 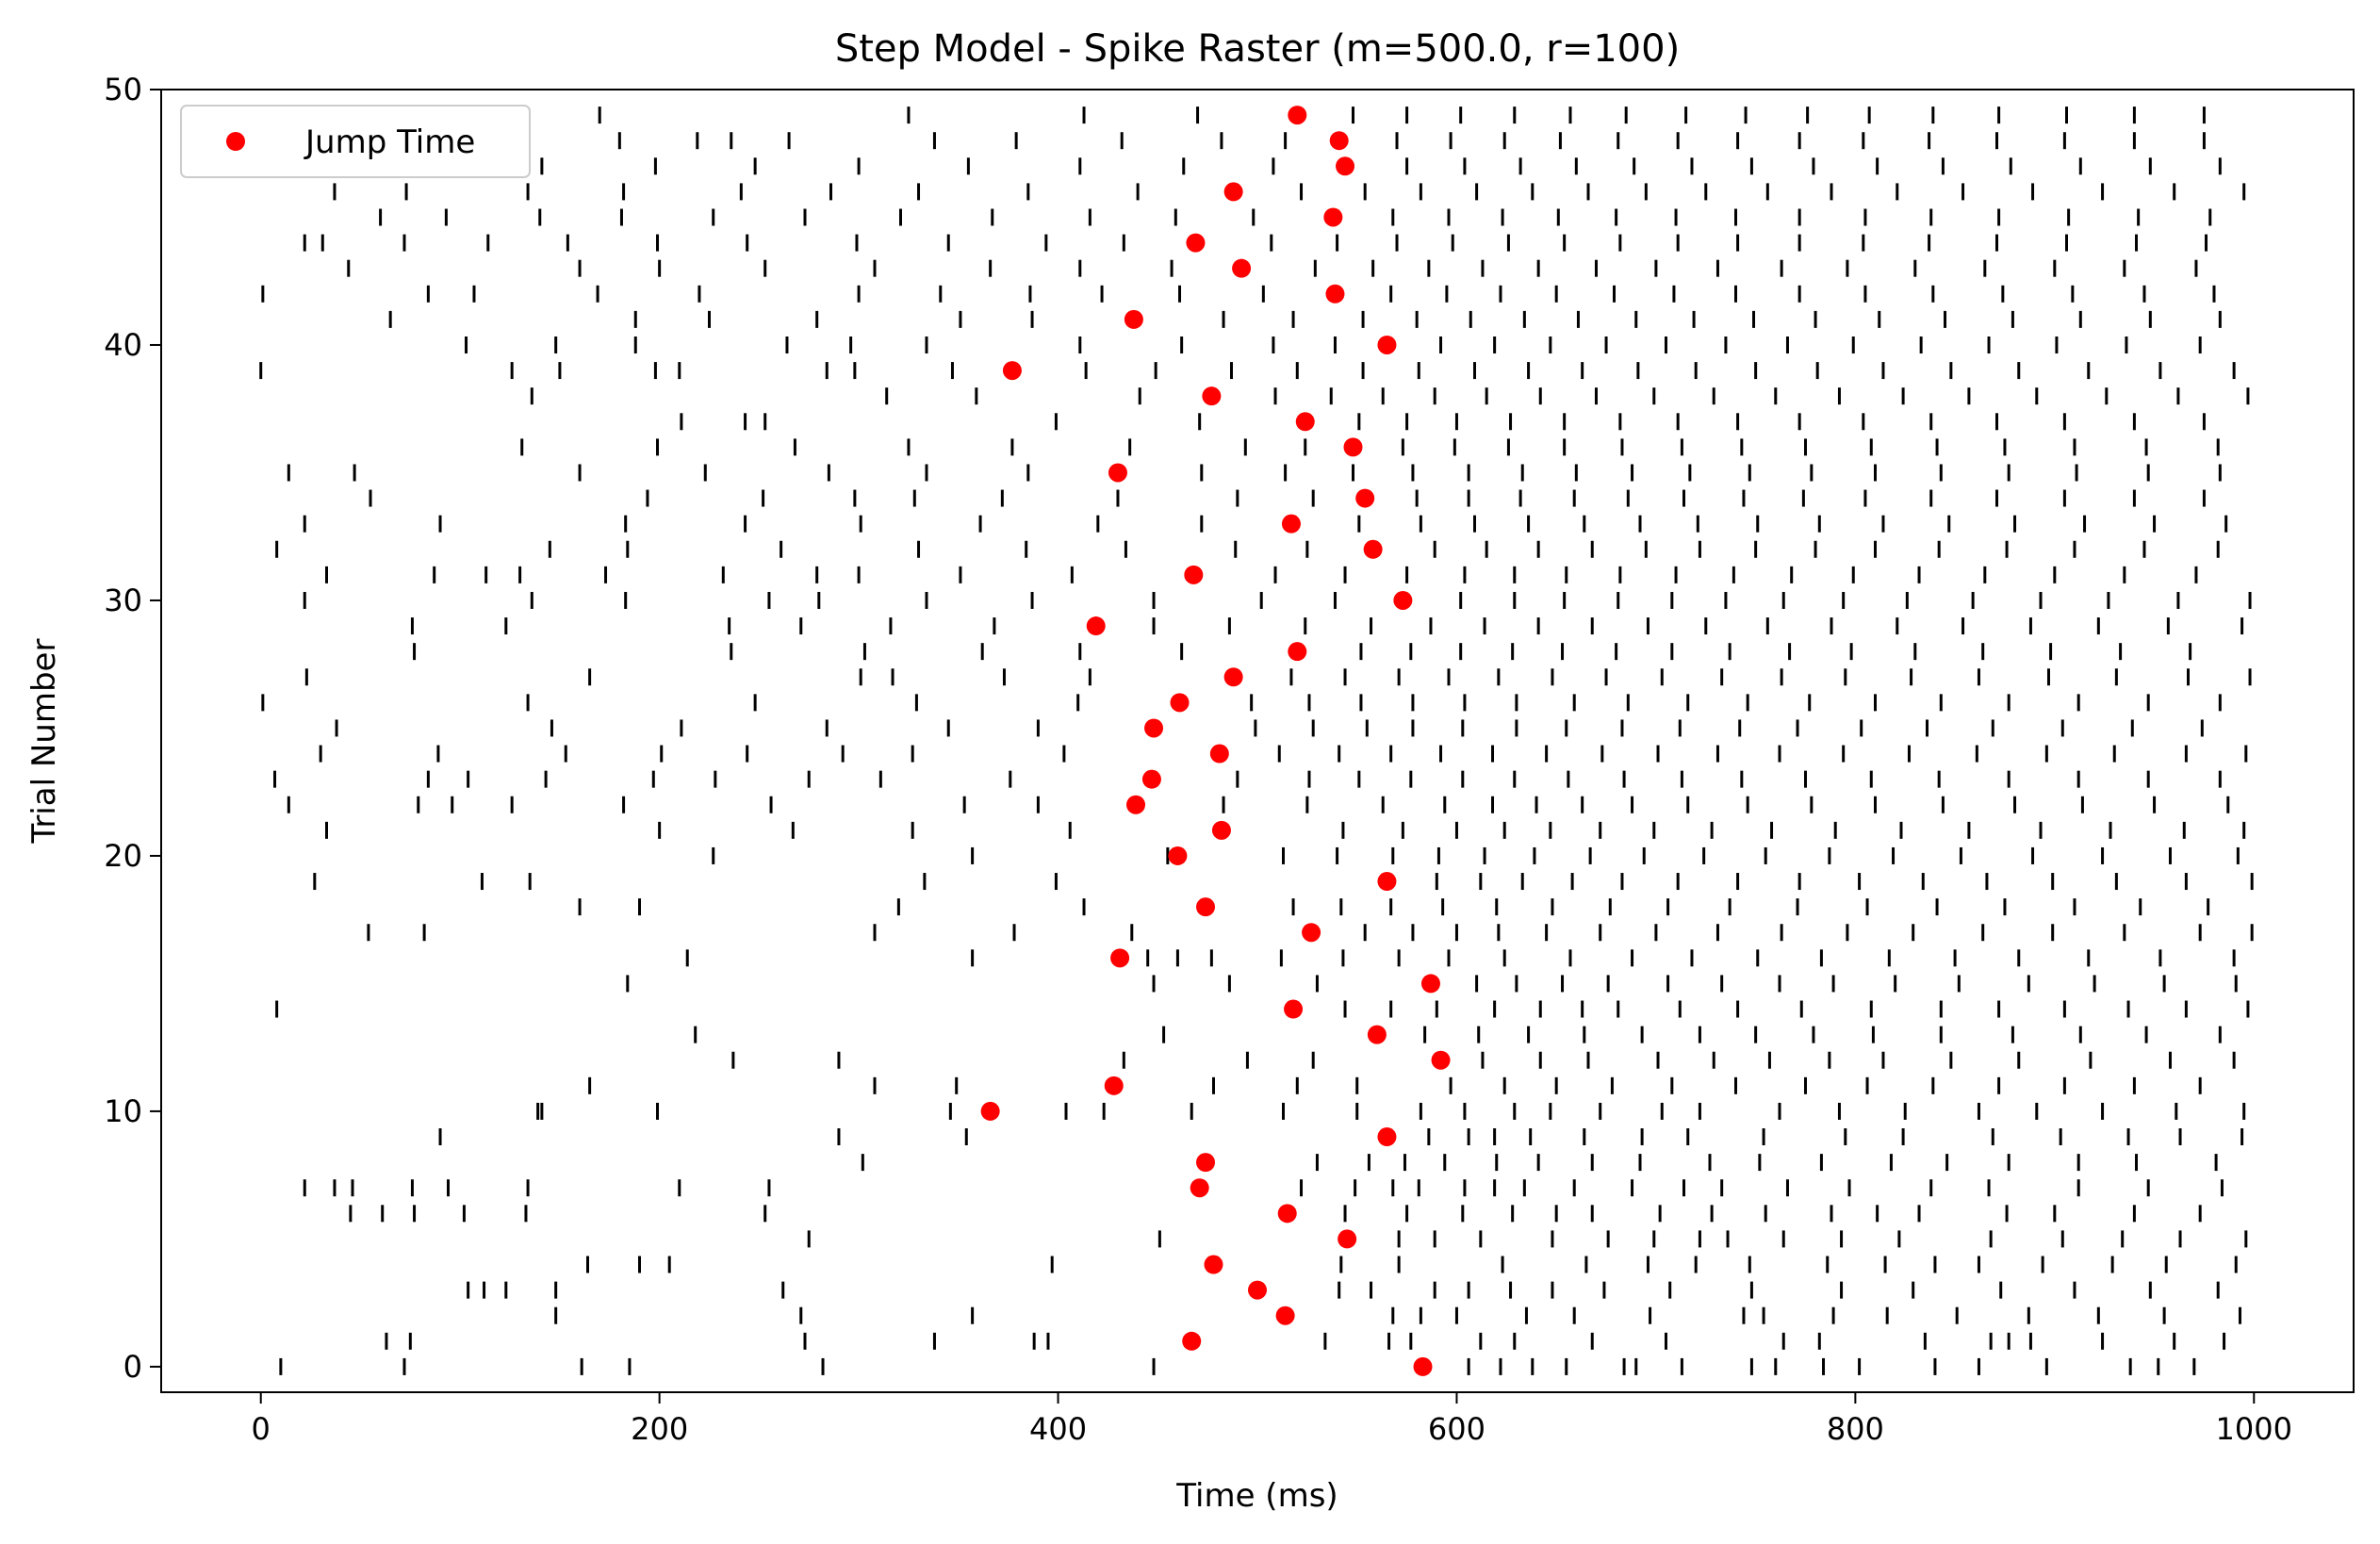 What do you see at coordinates (132, 1367) in the screenshot?
I see `y-tick-label: 0` at bounding box center [132, 1367].